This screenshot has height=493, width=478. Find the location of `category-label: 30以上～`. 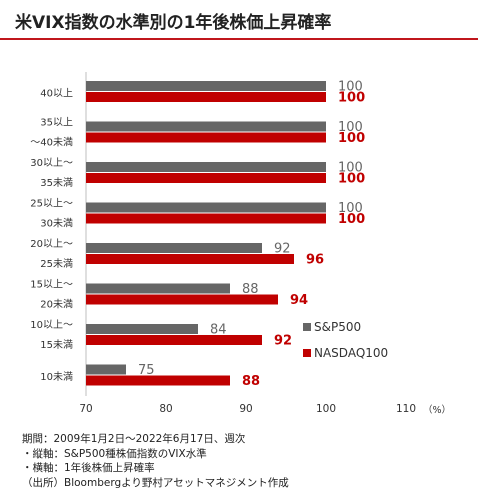

category-label: 30以上～ is located at coordinates (51, 163).